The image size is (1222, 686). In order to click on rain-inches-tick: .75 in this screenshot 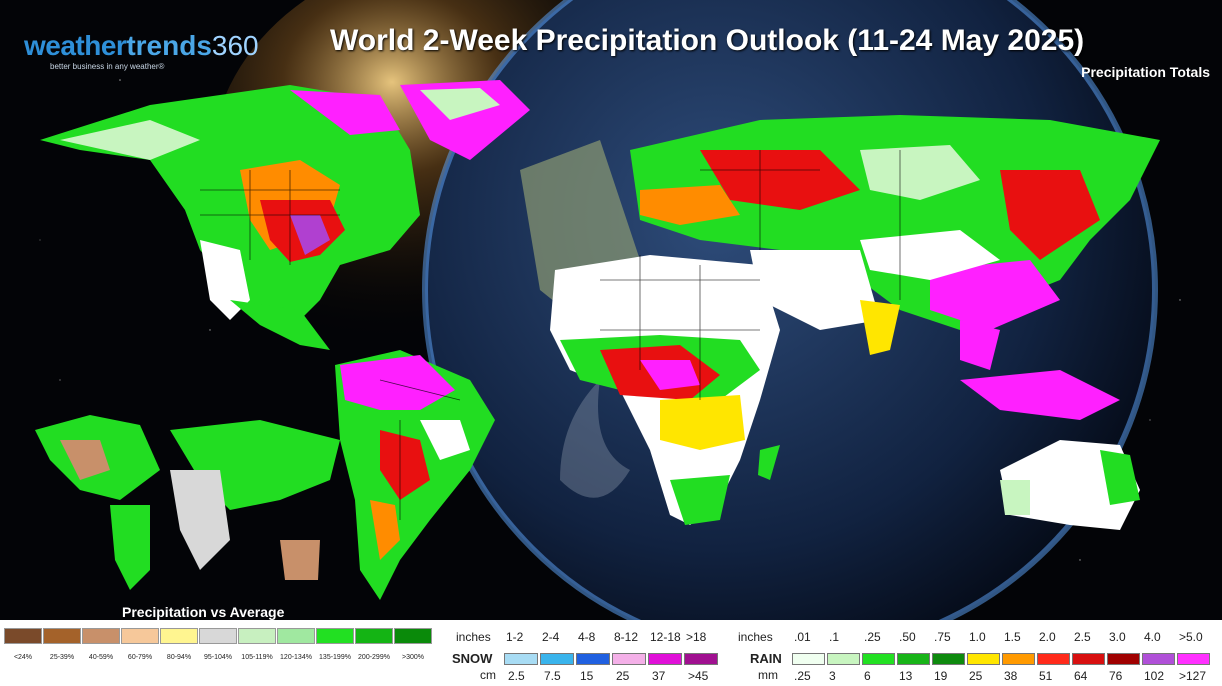, I will do `click(942, 637)`.